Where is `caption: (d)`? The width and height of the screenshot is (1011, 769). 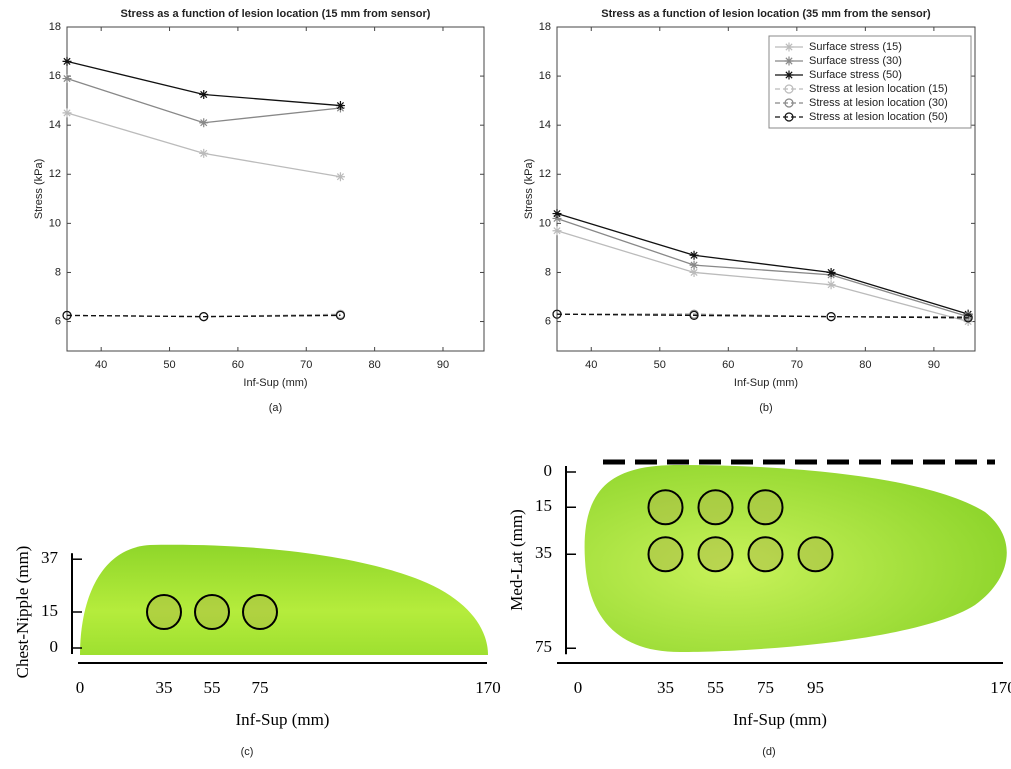
caption: (d) is located at coordinates (768, 752).